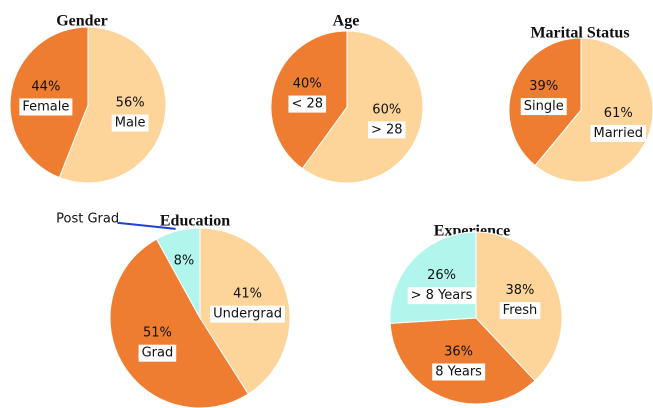 The width and height of the screenshot is (653, 408). What do you see at coordinates (146, 225) in the screenshot?
I see `leader-line` at bounding box center [146, 225].